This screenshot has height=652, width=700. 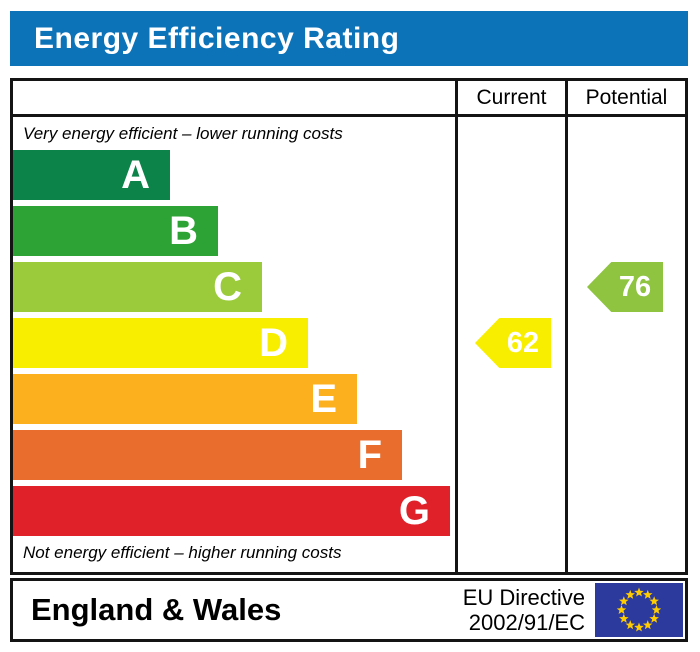 I want to click on current-rating-cell: 62, so click(x=510, y=344).